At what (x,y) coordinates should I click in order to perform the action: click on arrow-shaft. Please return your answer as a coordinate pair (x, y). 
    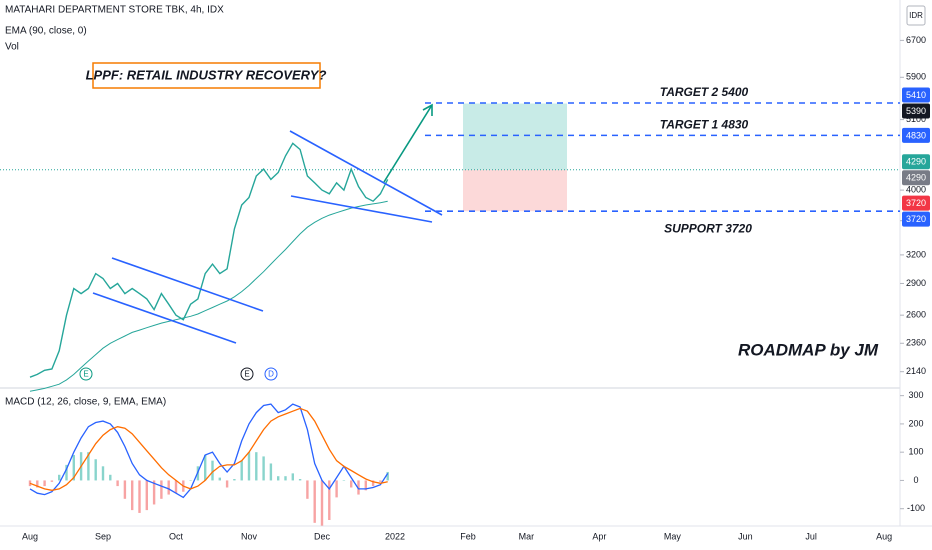
    Looking at the image, I should click on (408, 143).